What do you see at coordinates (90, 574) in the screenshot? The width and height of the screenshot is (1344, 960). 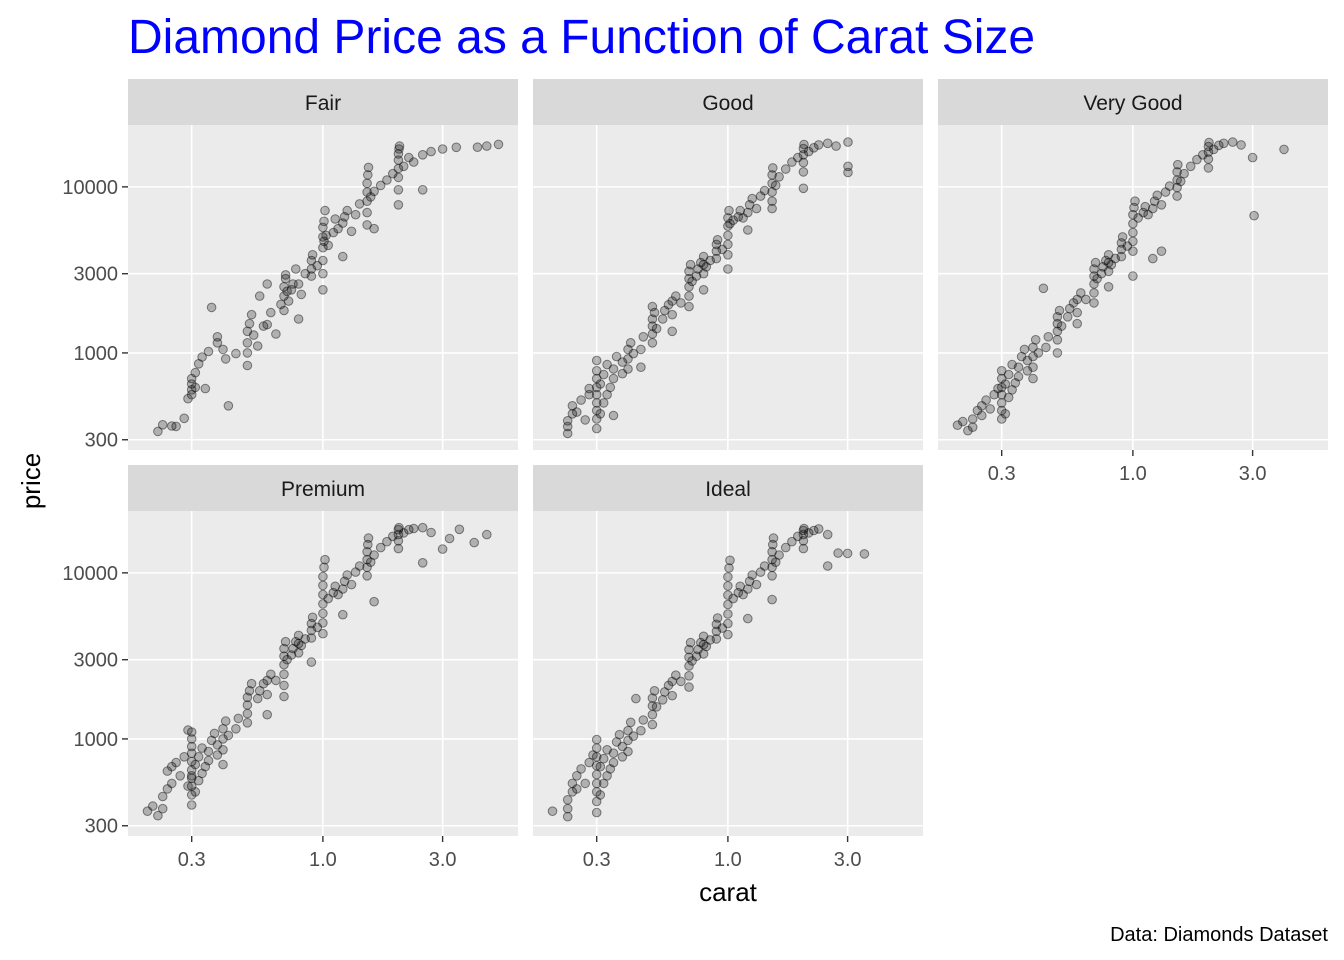 I see `y-tick-label: 10000` at bounding box center [90, 574].